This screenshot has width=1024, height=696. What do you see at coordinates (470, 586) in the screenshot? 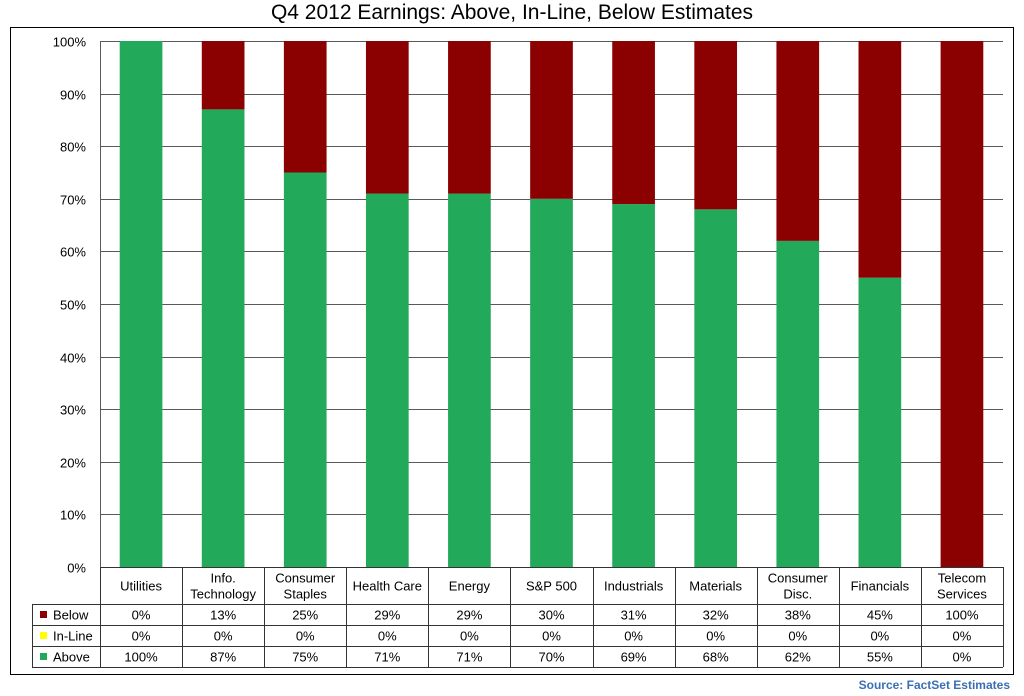
I see `x-tick-label: Energy` at bounding box center [470, 586].